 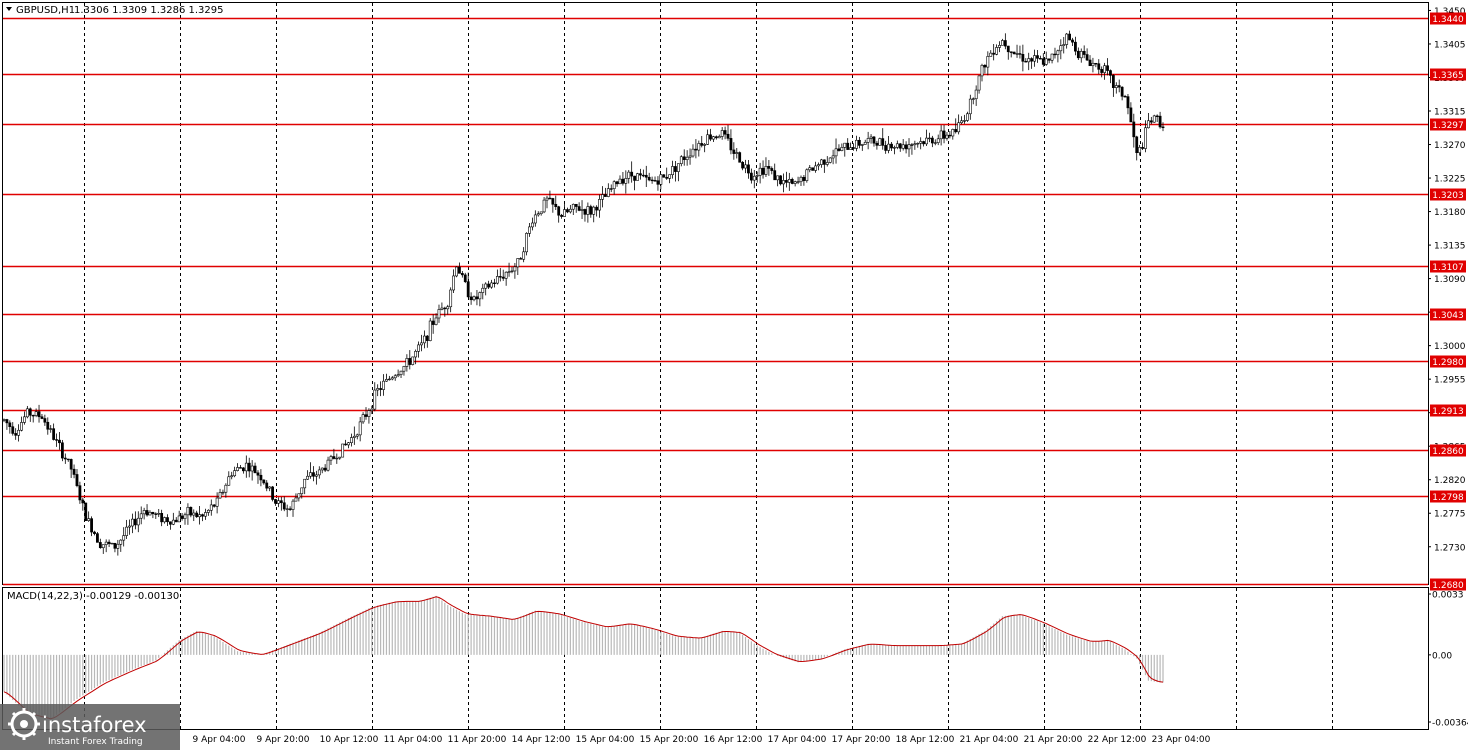 What do you see at coordinates (477, 740) in the screenshot?
I see `time-tick-label: 11 Apr 20:00` at bounding box center [477, 740].